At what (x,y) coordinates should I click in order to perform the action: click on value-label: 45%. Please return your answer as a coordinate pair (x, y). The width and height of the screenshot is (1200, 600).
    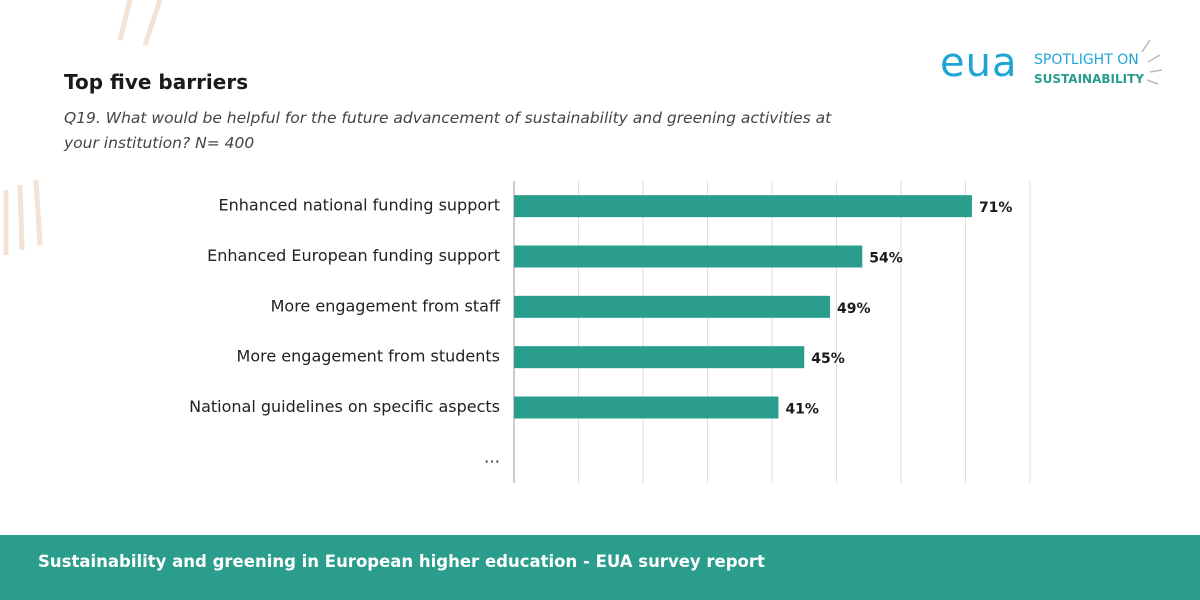
    Looking at the image, I should click on (828, 359).